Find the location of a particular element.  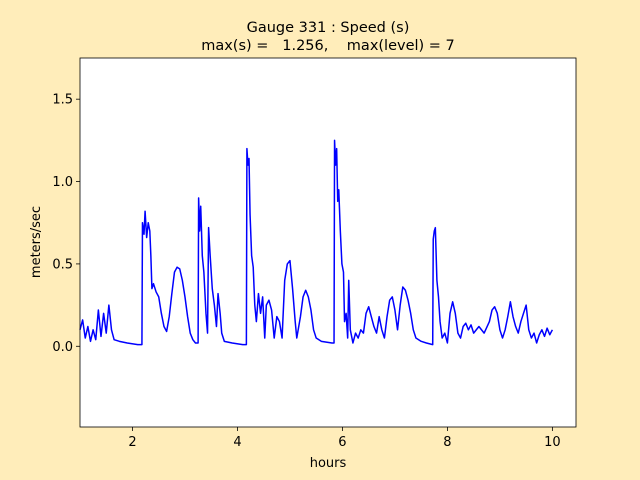

x-tick-label: 2 is located at coordinates (132, 442).